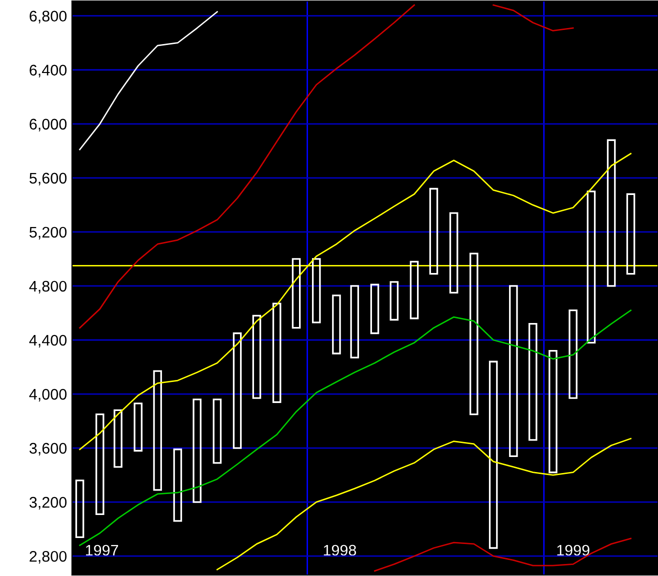 The width and height of the screenshot is (658, 576). I want to click on y-tick-label: 6,000, so click(48, 125).